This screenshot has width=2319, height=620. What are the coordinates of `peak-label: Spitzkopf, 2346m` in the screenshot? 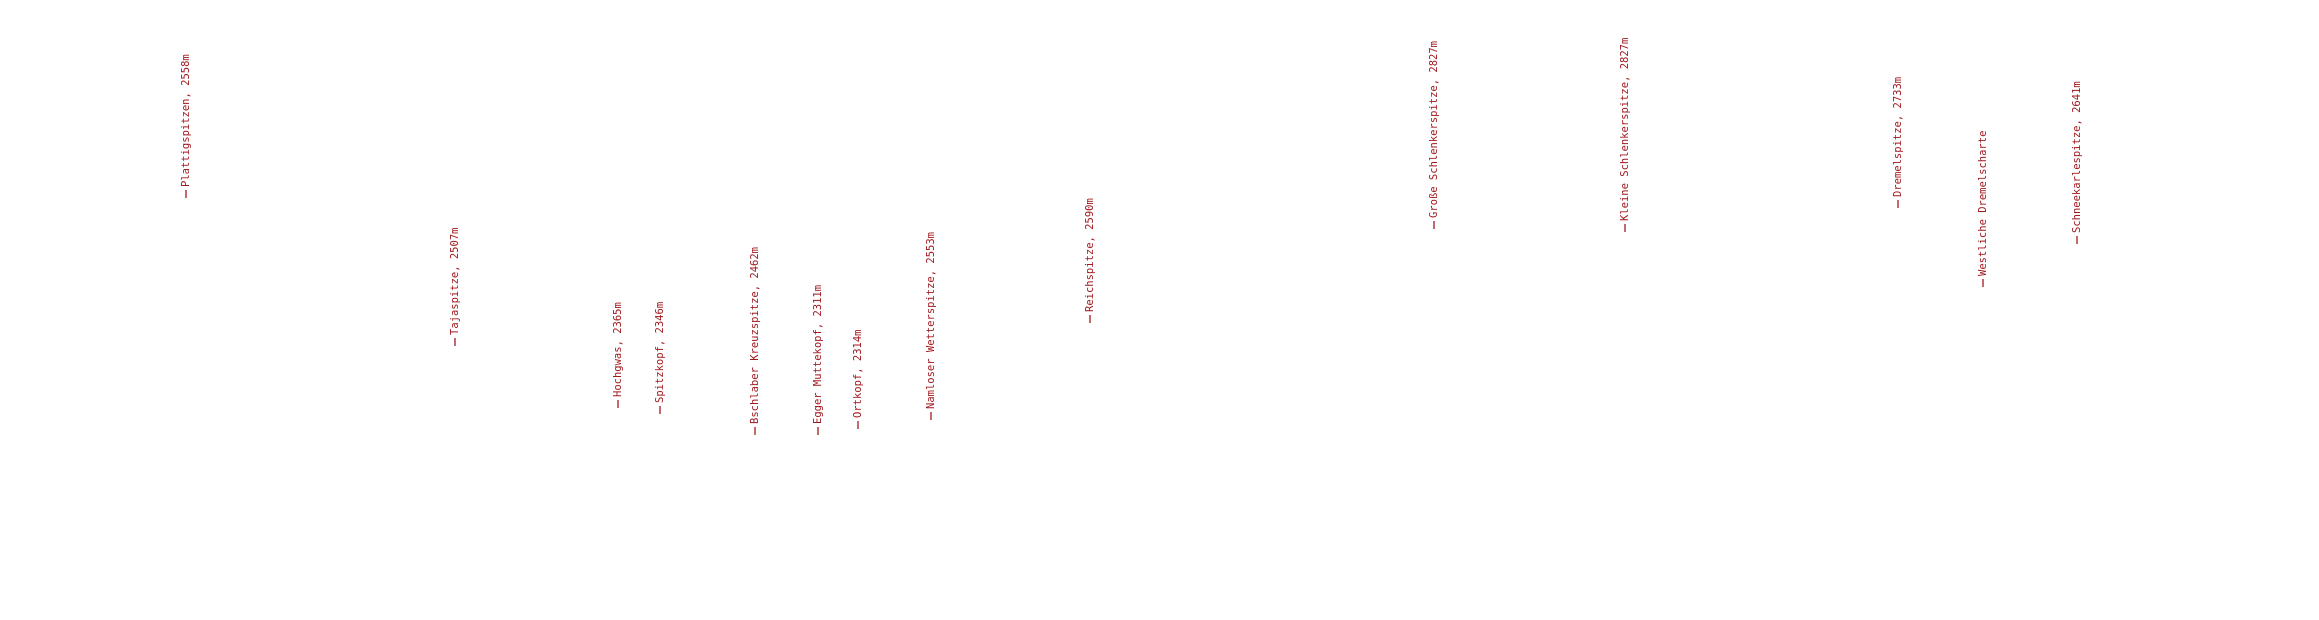 It's located at (660, 352).